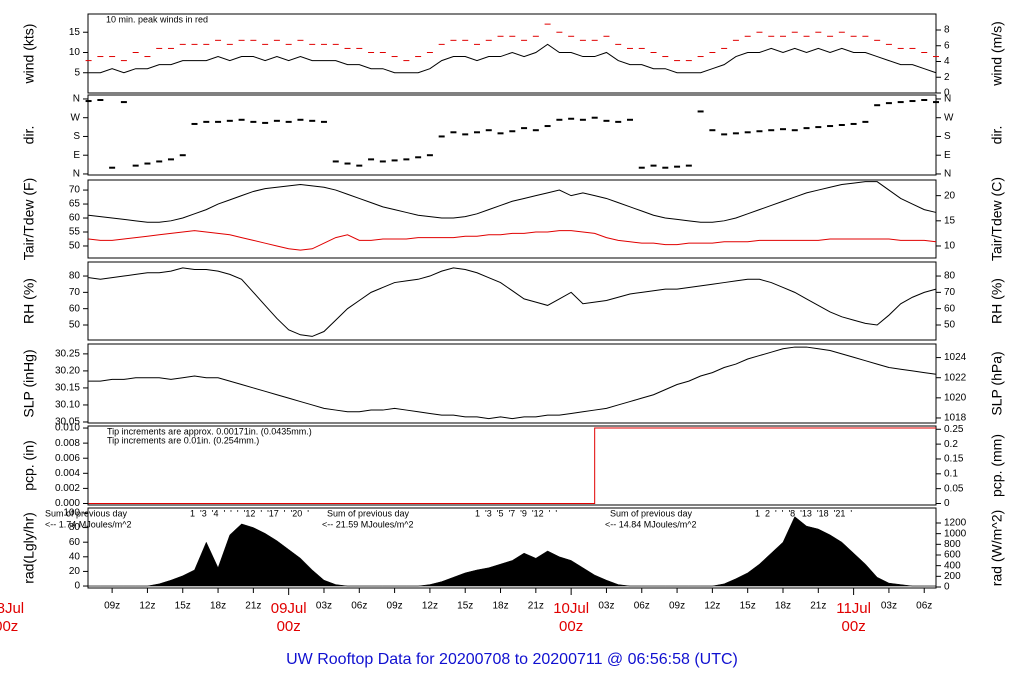  Describe the element at coordinates (289, 608) in the screenshot. I see `day-label: 09Jul` at that location.